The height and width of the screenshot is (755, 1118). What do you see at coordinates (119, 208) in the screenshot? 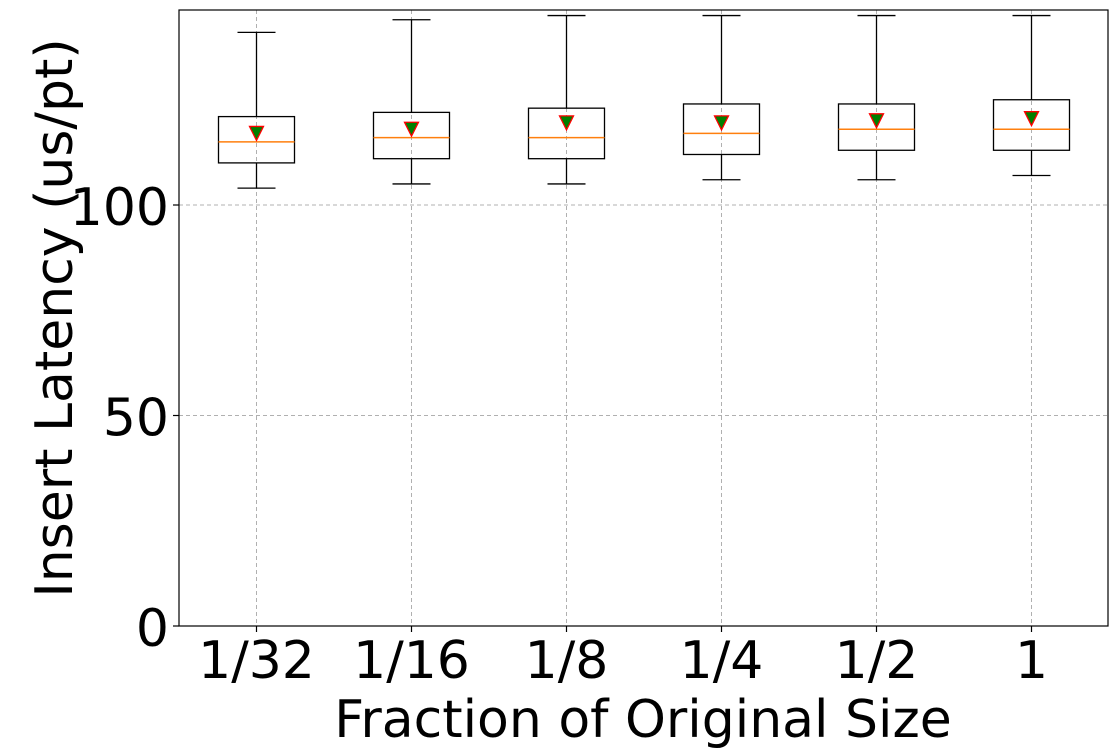
I see `y-tick-label: 100` at bounding box center [119, 208].